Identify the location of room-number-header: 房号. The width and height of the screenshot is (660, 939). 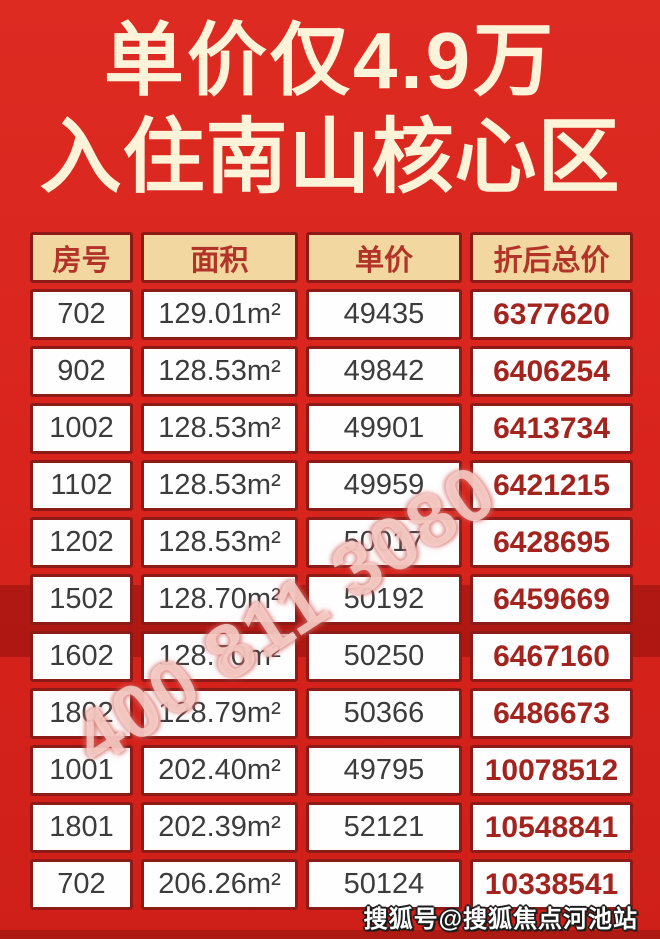
(81, 257).